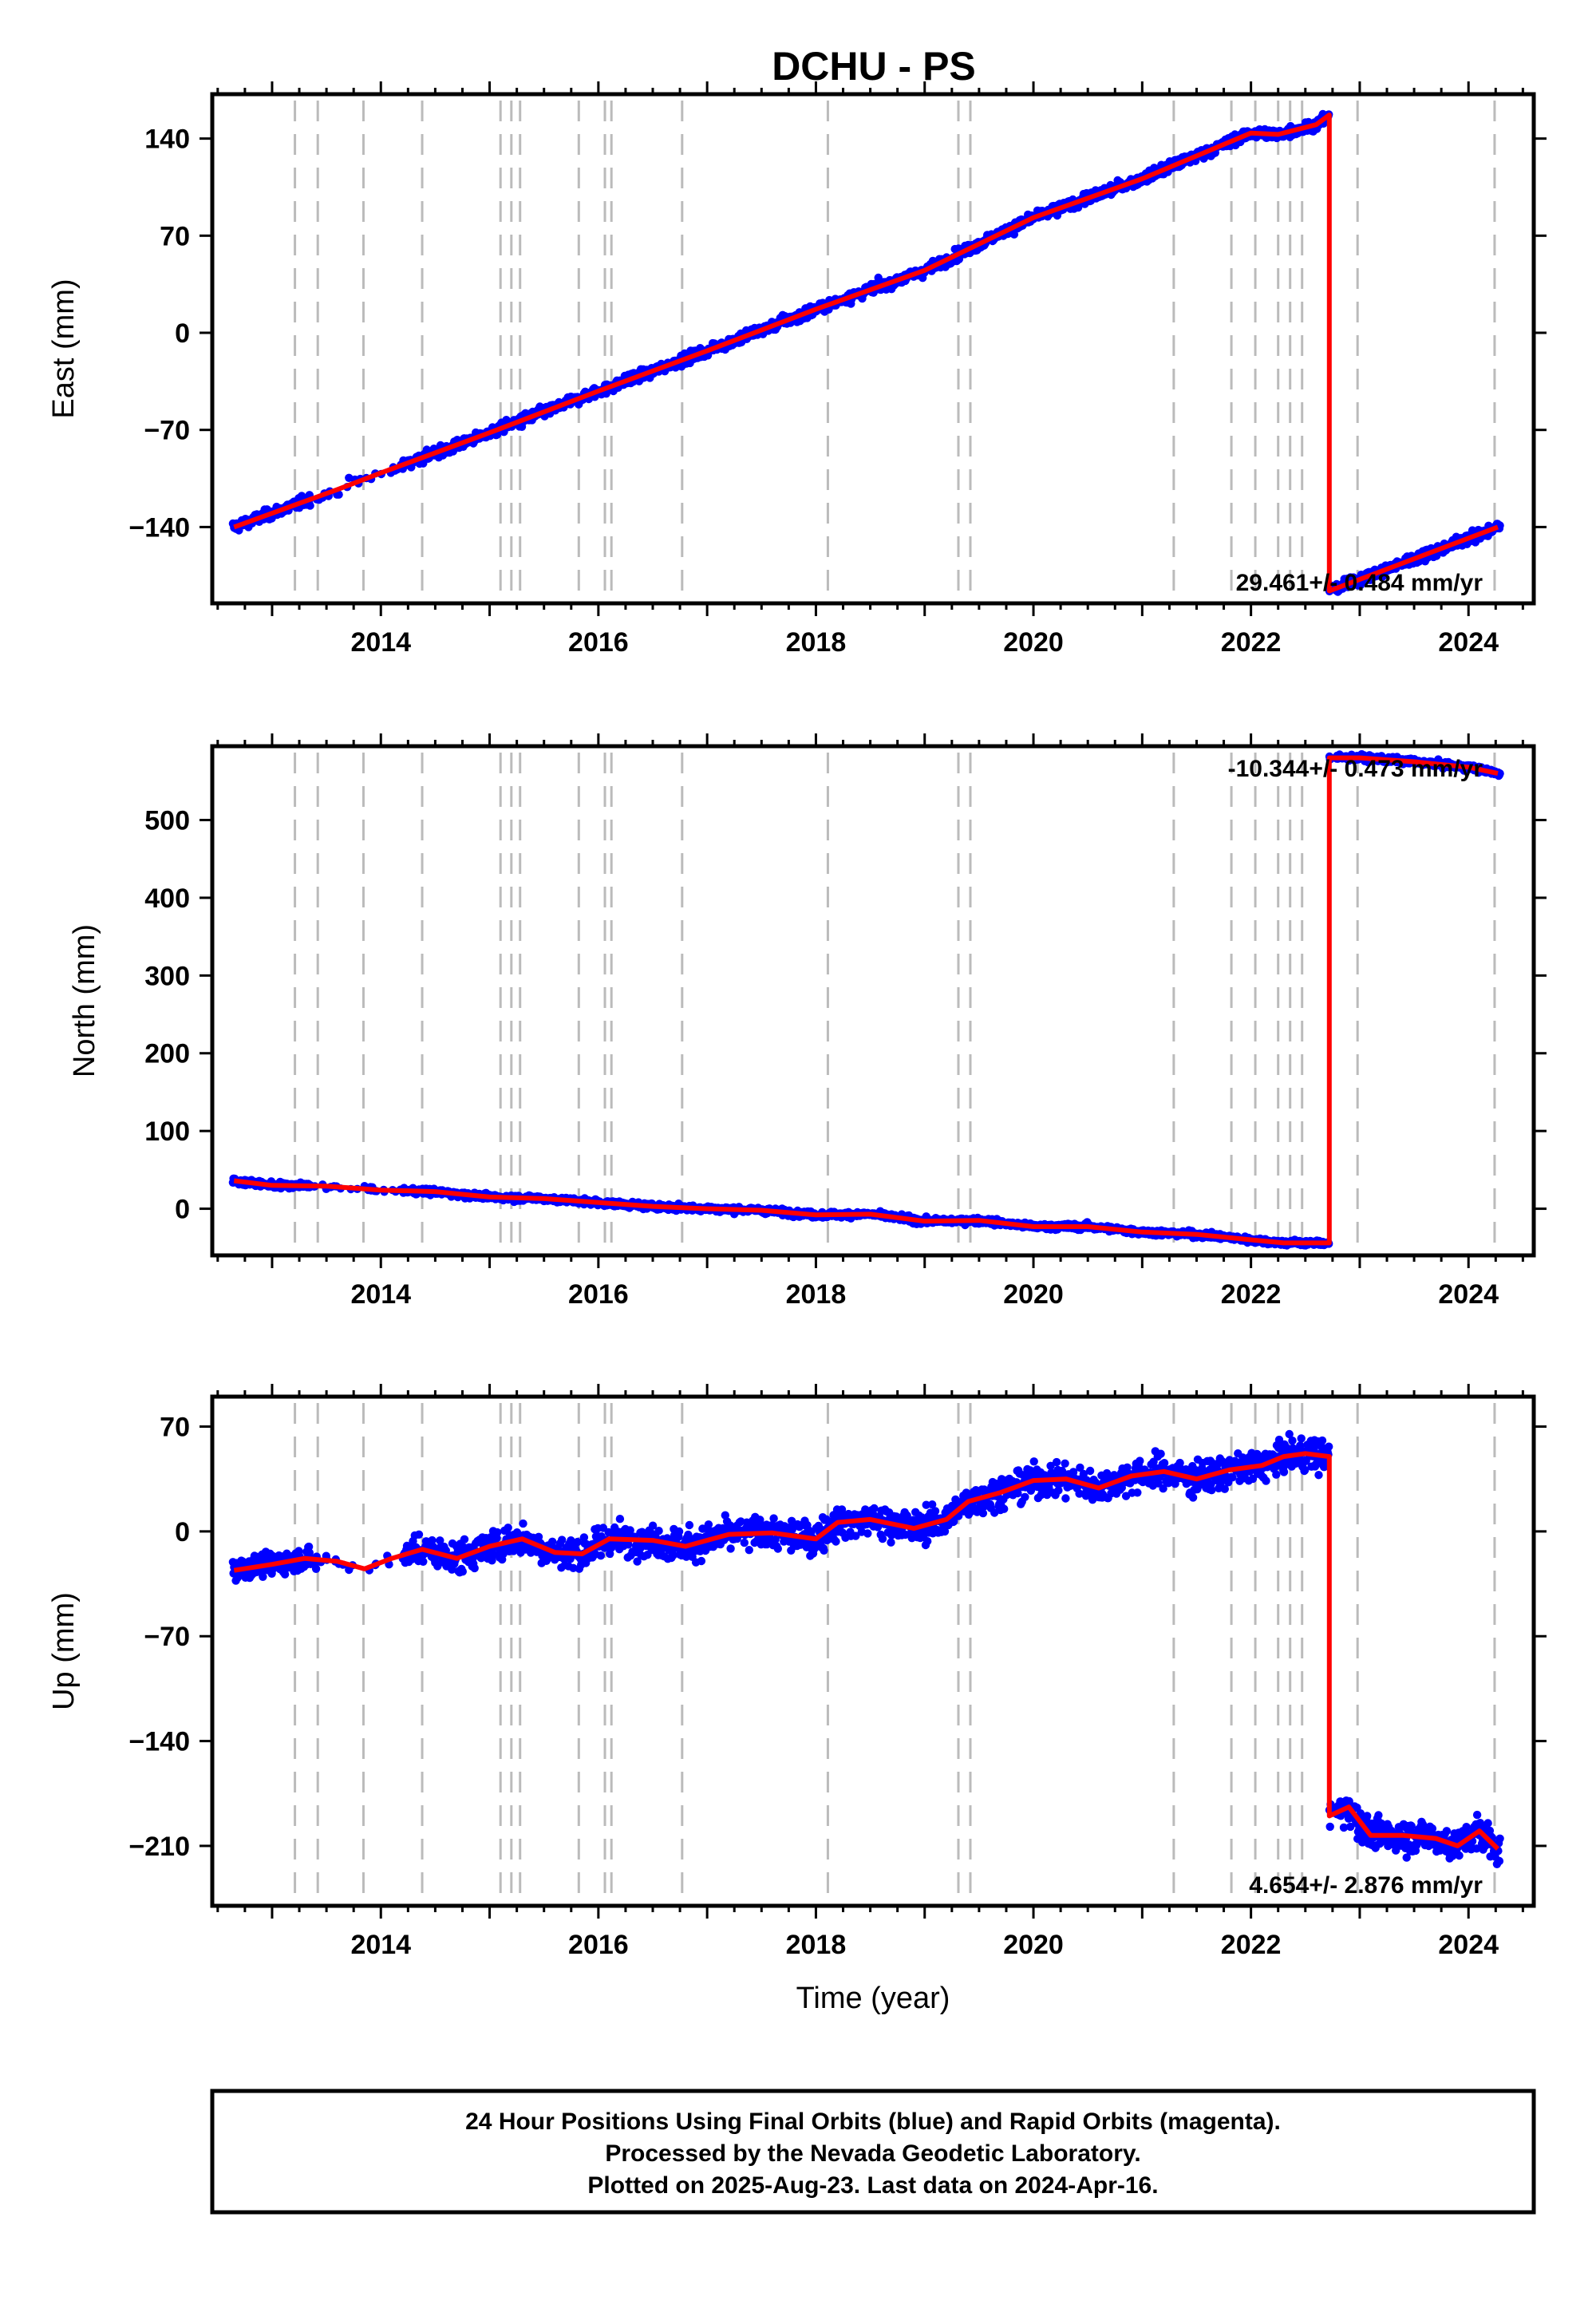  I want to click on chart-title: DCHU - PS, so click(874, 66).